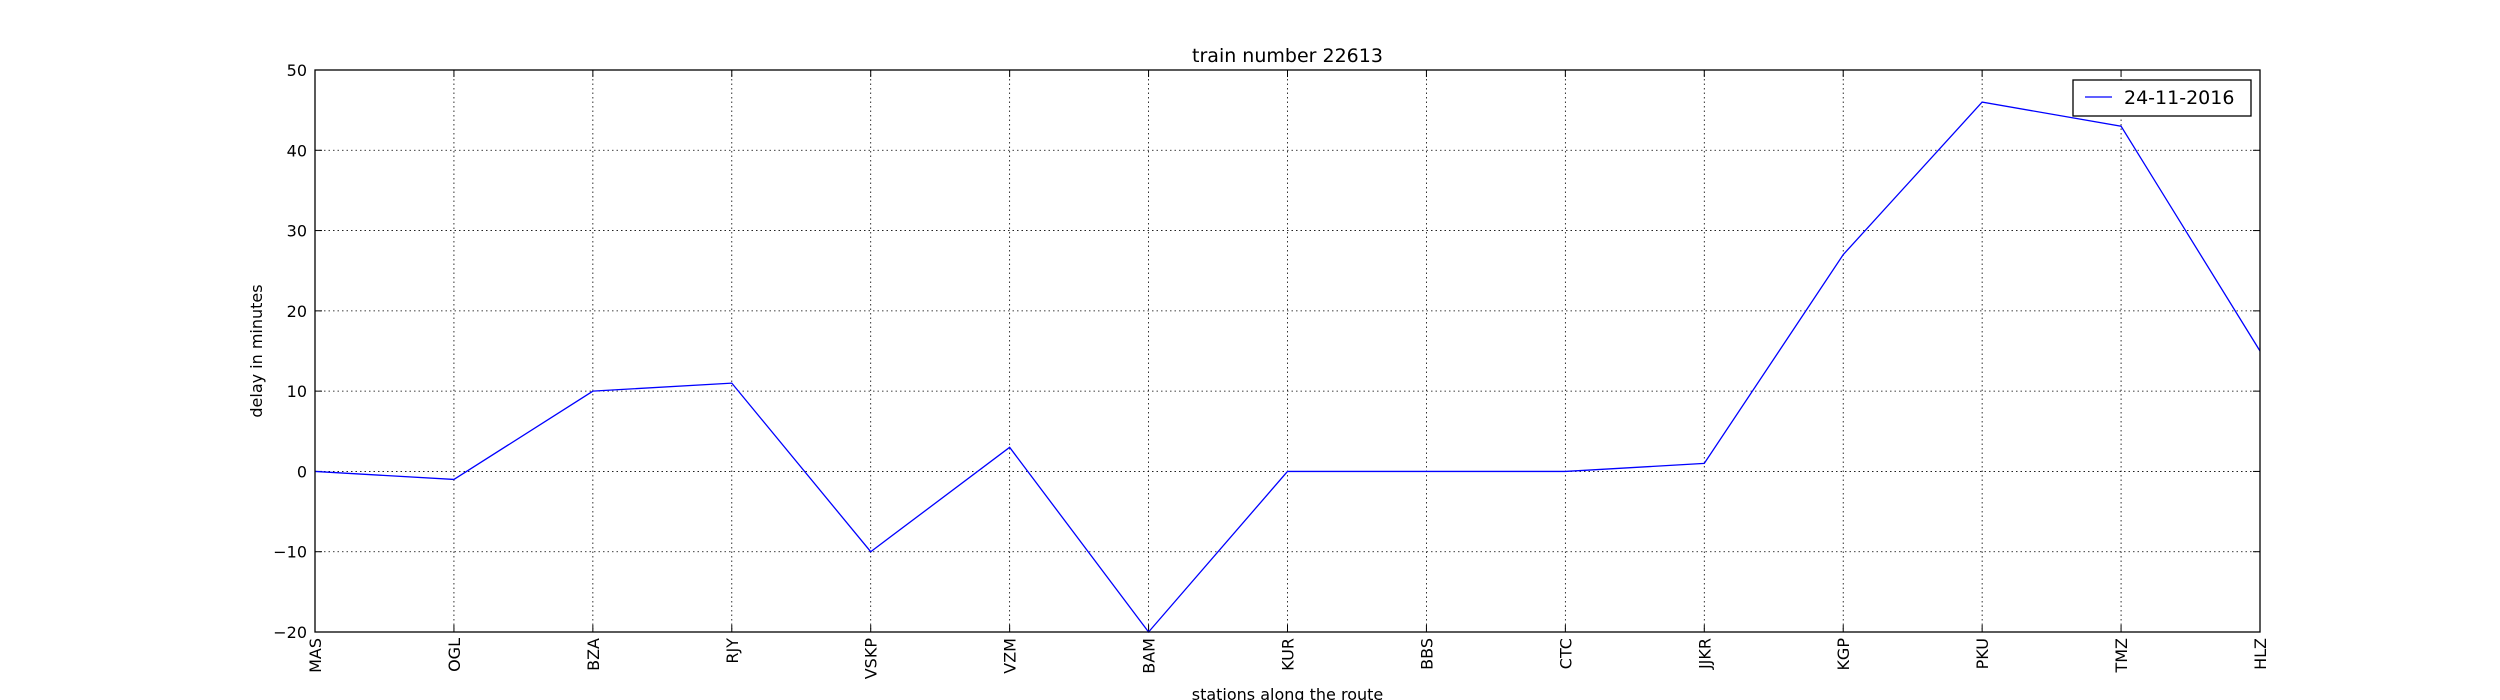 This screenshot has height=700, width=2500. What do you see at coordinates (1843, 654) in the screenshot?
I see `x-tick-label: KGP` at bounding box center [1843, 654].